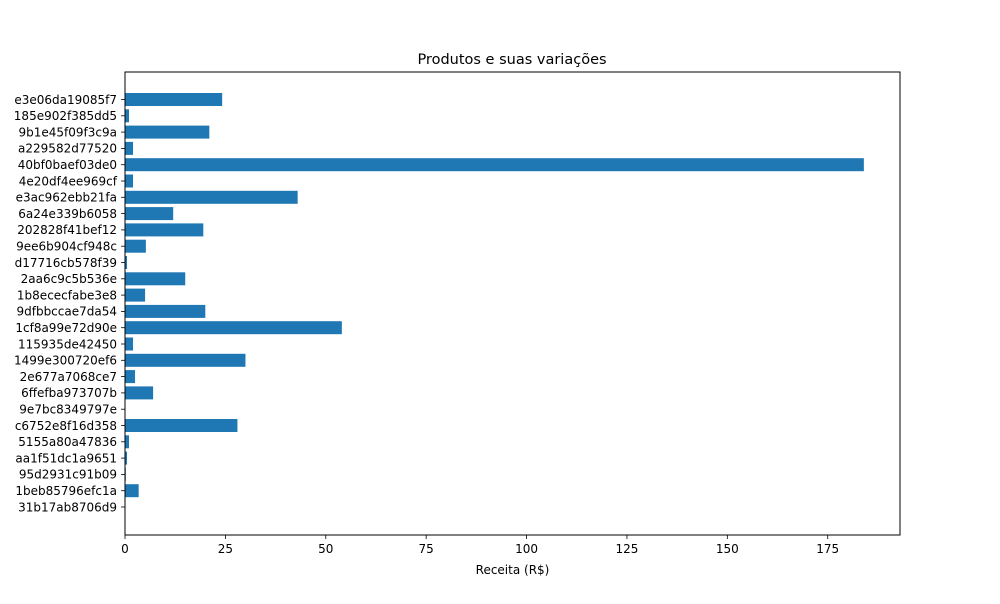 The width and height of the screenshot is (1000, 604). I want to click on y-tick-label: e3e06da19085f7, so click(65, 100).